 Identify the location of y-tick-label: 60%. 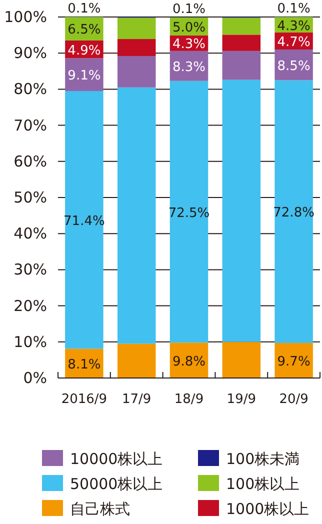
(30, 161).